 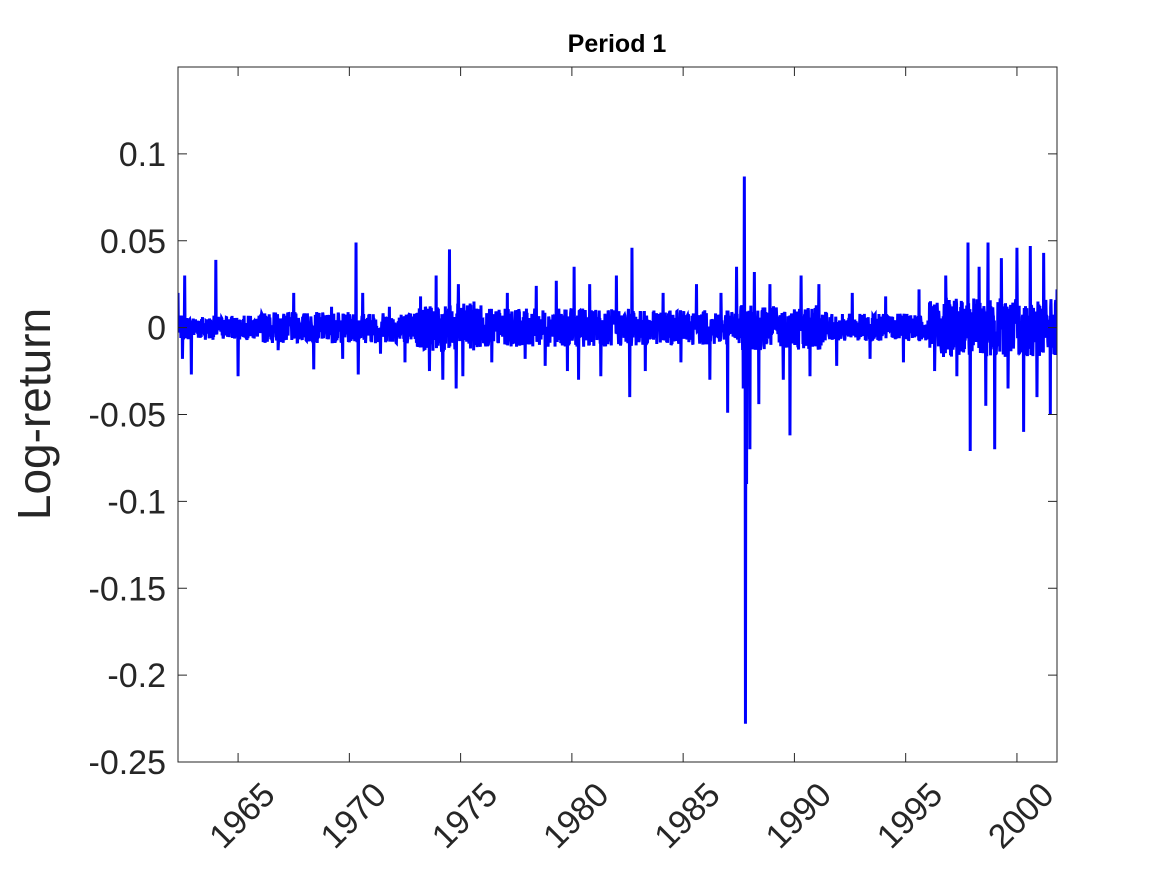 I want to click on y-axis-label: Log-return, so click(x=34, y=414).